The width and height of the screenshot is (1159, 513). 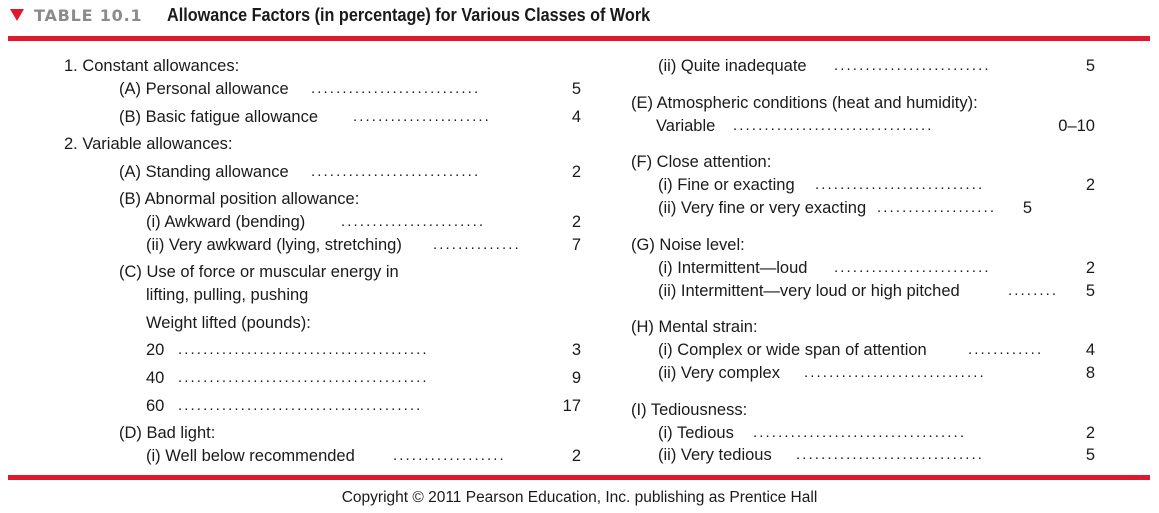 What do you see at coordinates (239, 199) in the screenshot?
I see `abnormal-position-heading: (B) Abnormal position allowance:` at bounding box center [239, 199].